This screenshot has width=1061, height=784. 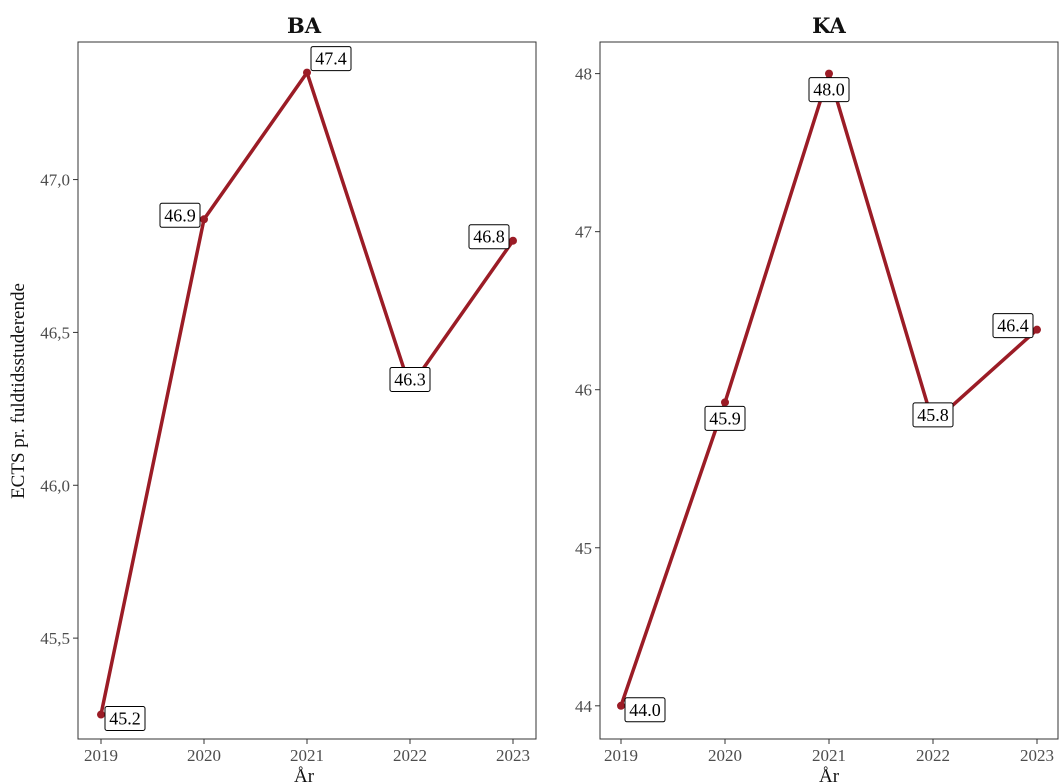 I want to click on data-label-text: 46.9, so click(x=180, y=215).